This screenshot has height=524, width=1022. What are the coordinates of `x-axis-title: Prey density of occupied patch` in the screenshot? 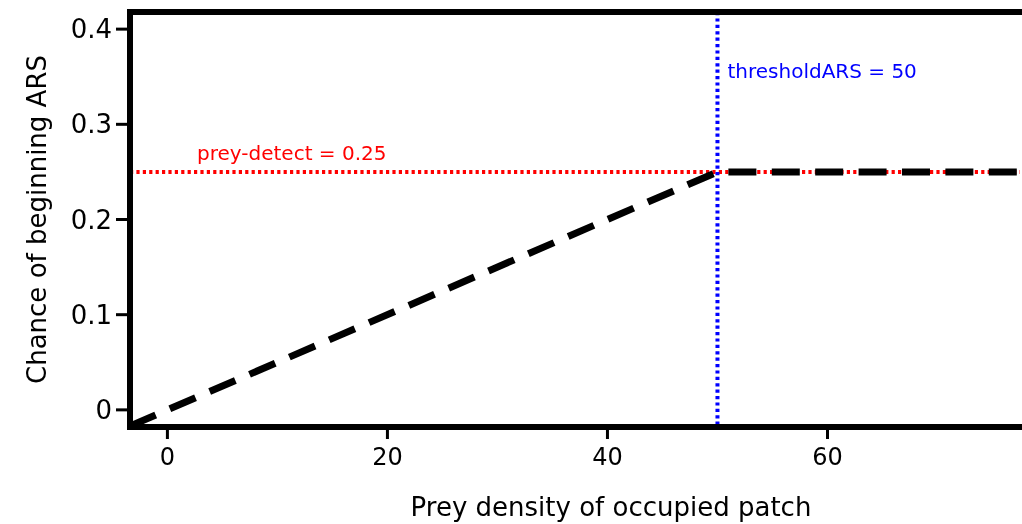 It's located at (611, 507).